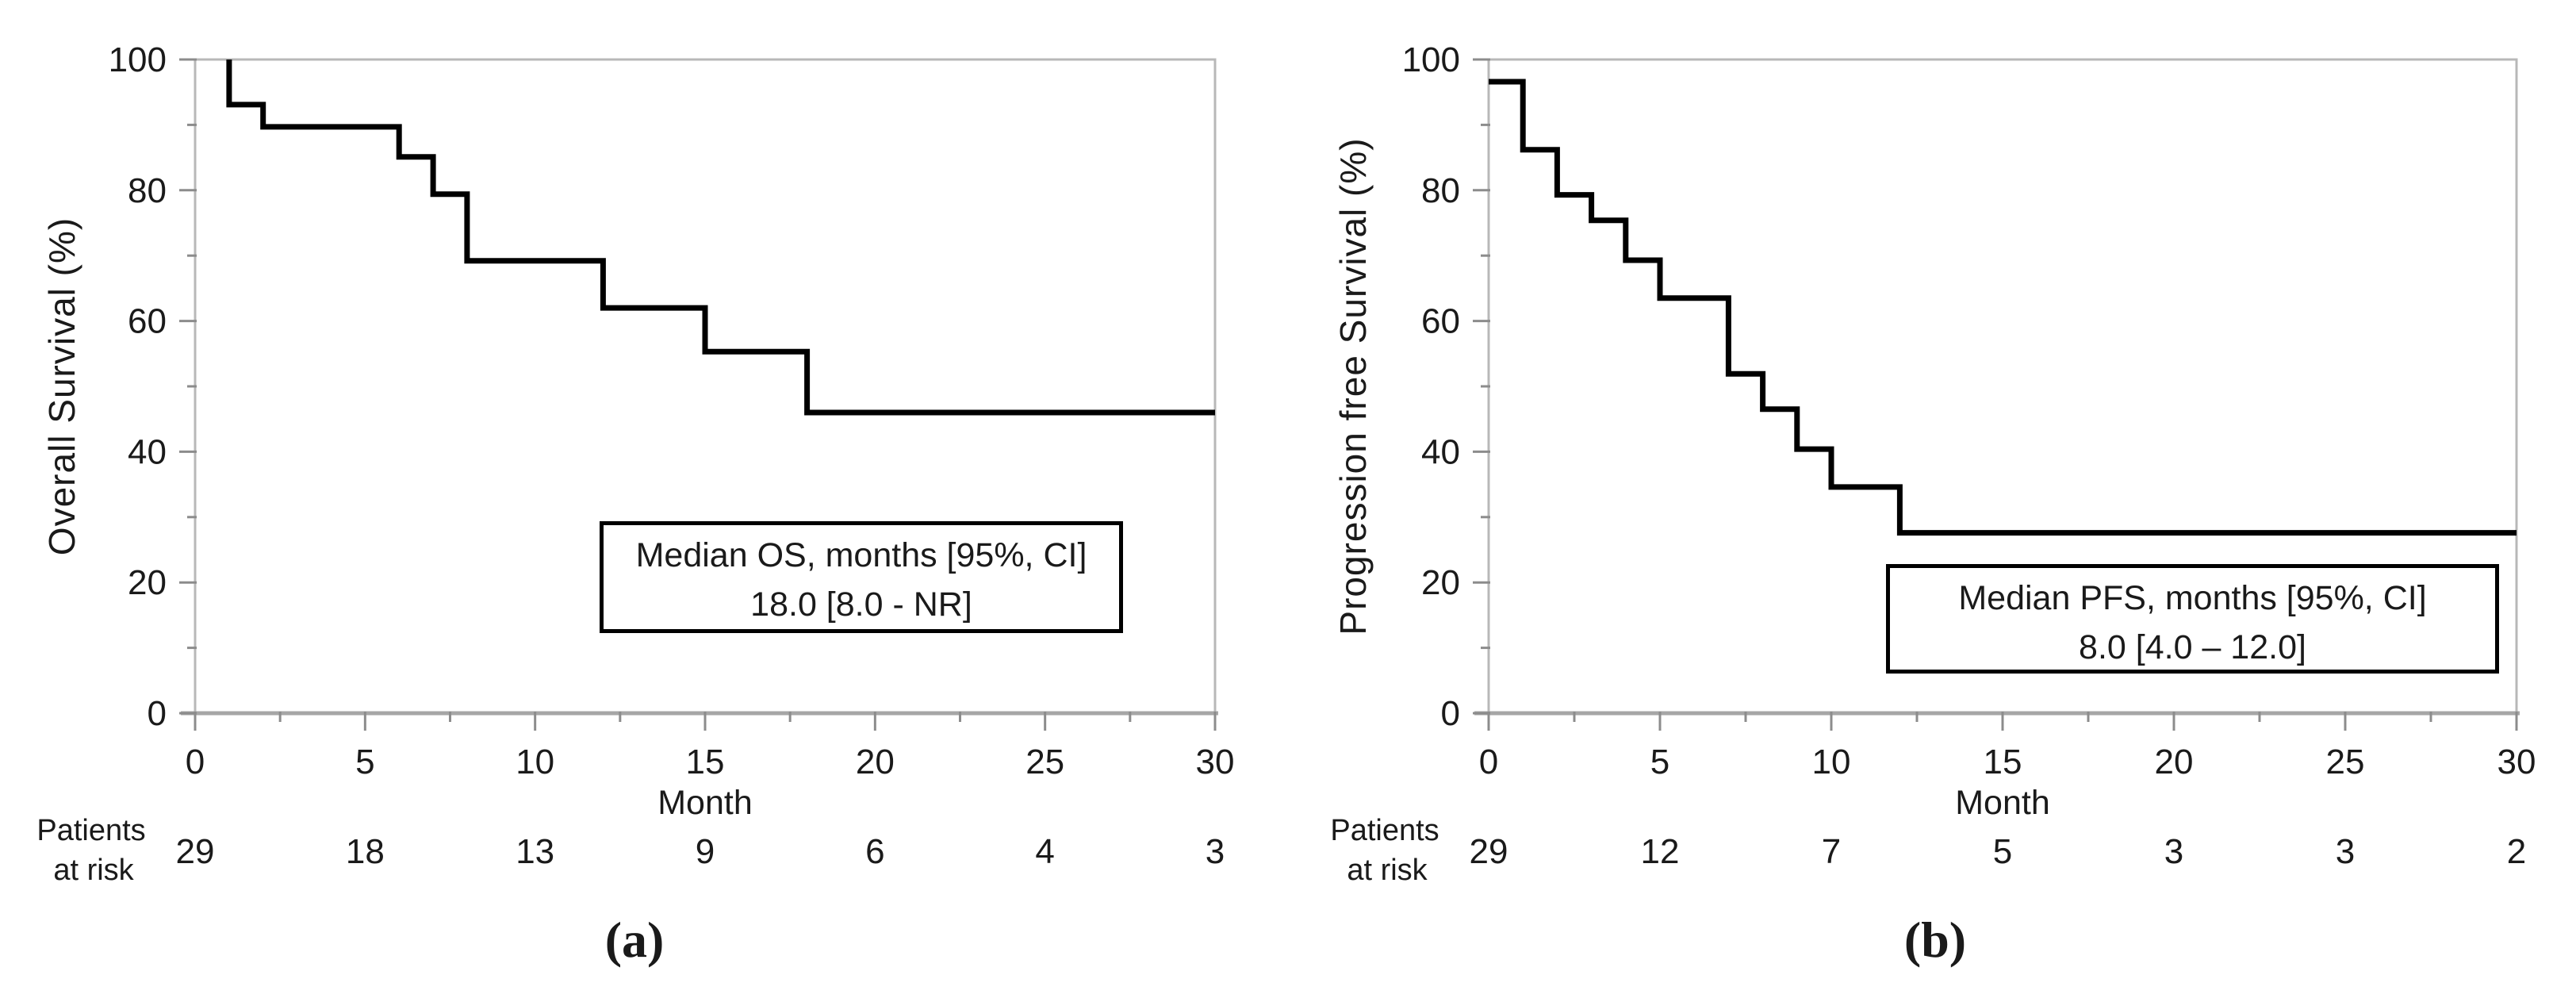  What do you see at coordinates (1440, 582) in the screenshot?
I see `y-tick-label-b: 20` at bounding box center [1440, 582].